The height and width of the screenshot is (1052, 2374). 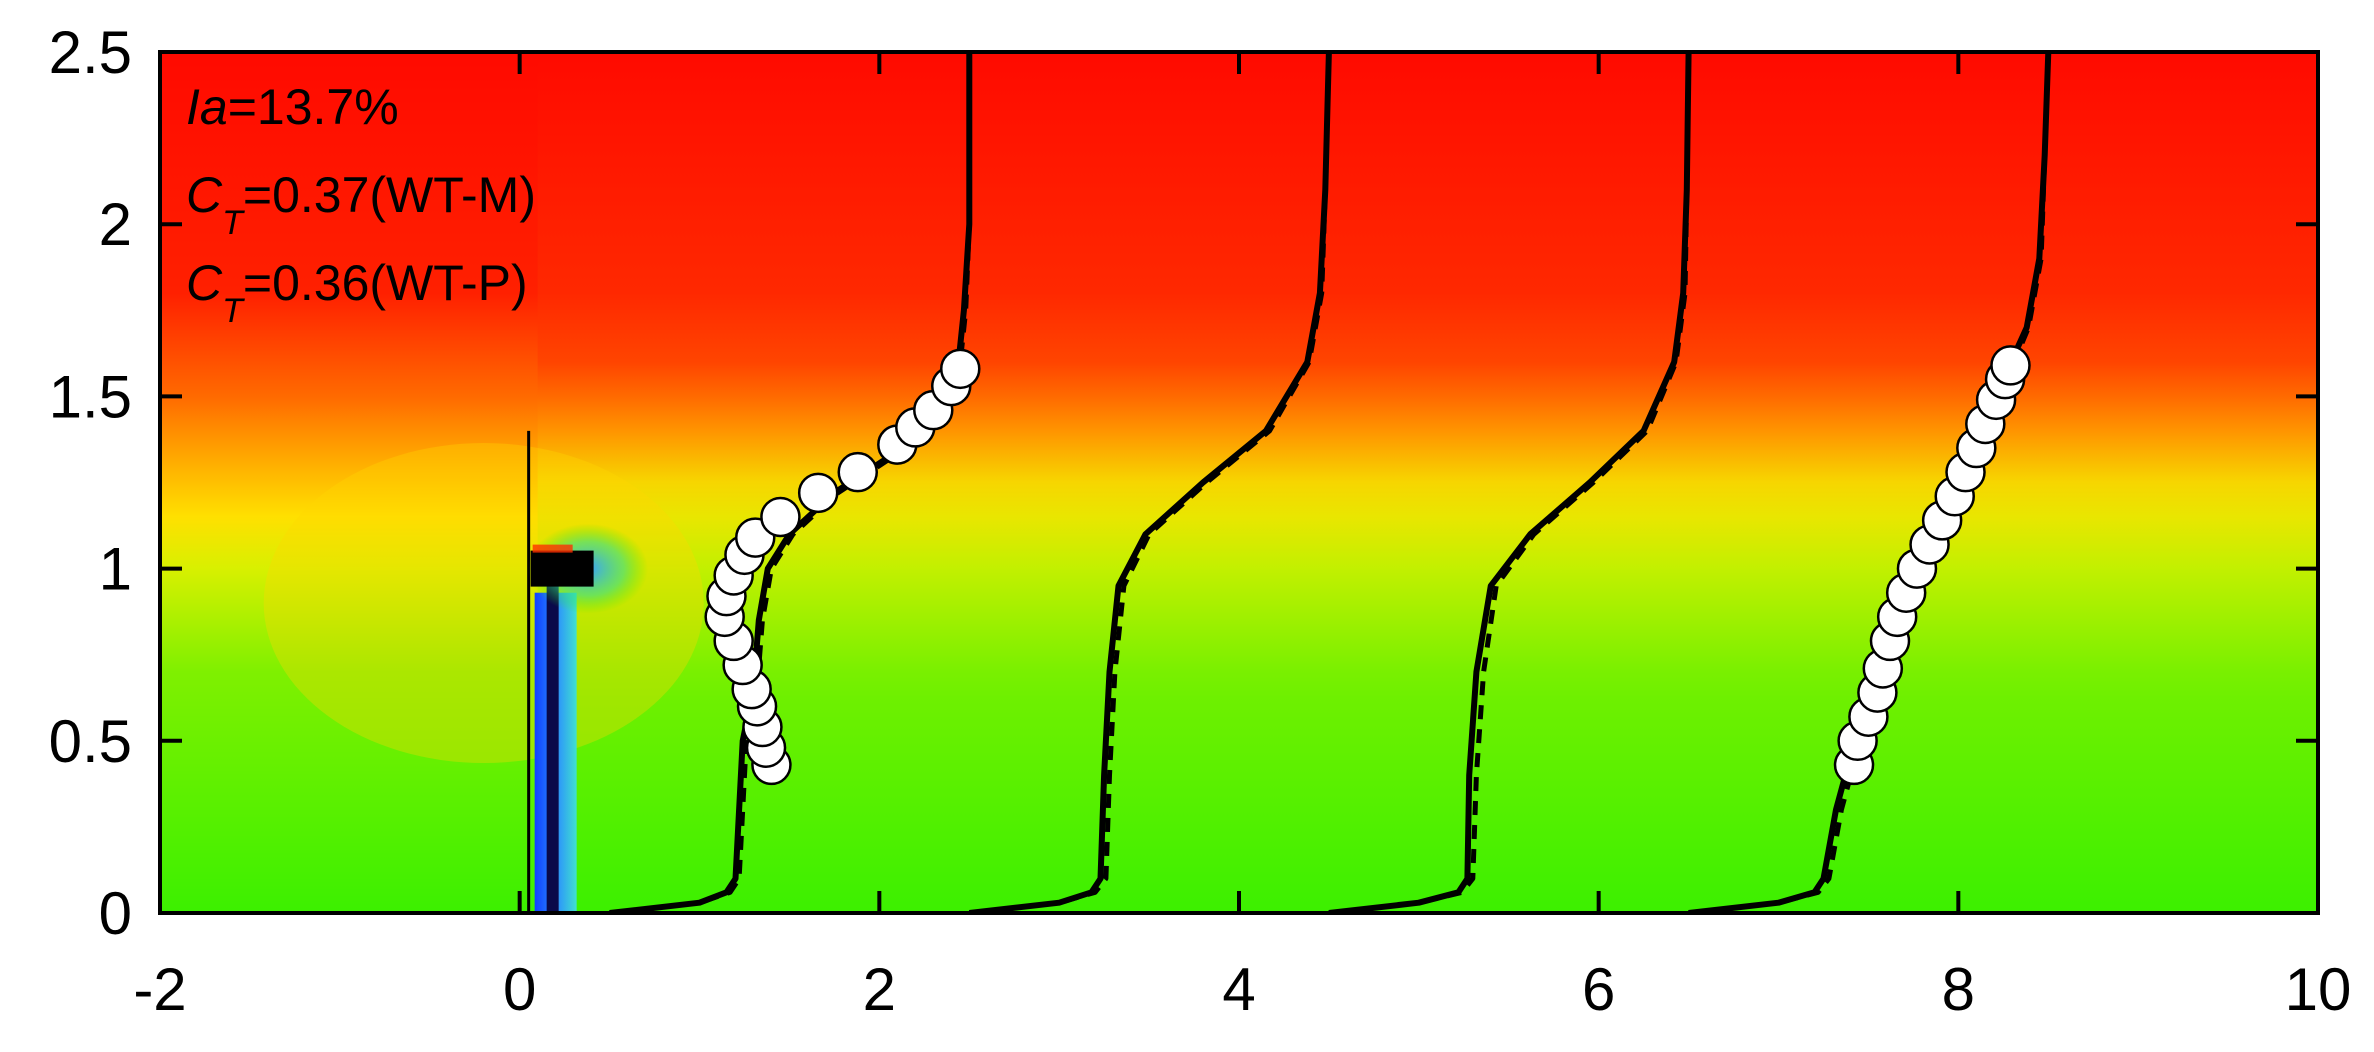 I want to click on profile-1-solid, so click(x=1150, y=482).